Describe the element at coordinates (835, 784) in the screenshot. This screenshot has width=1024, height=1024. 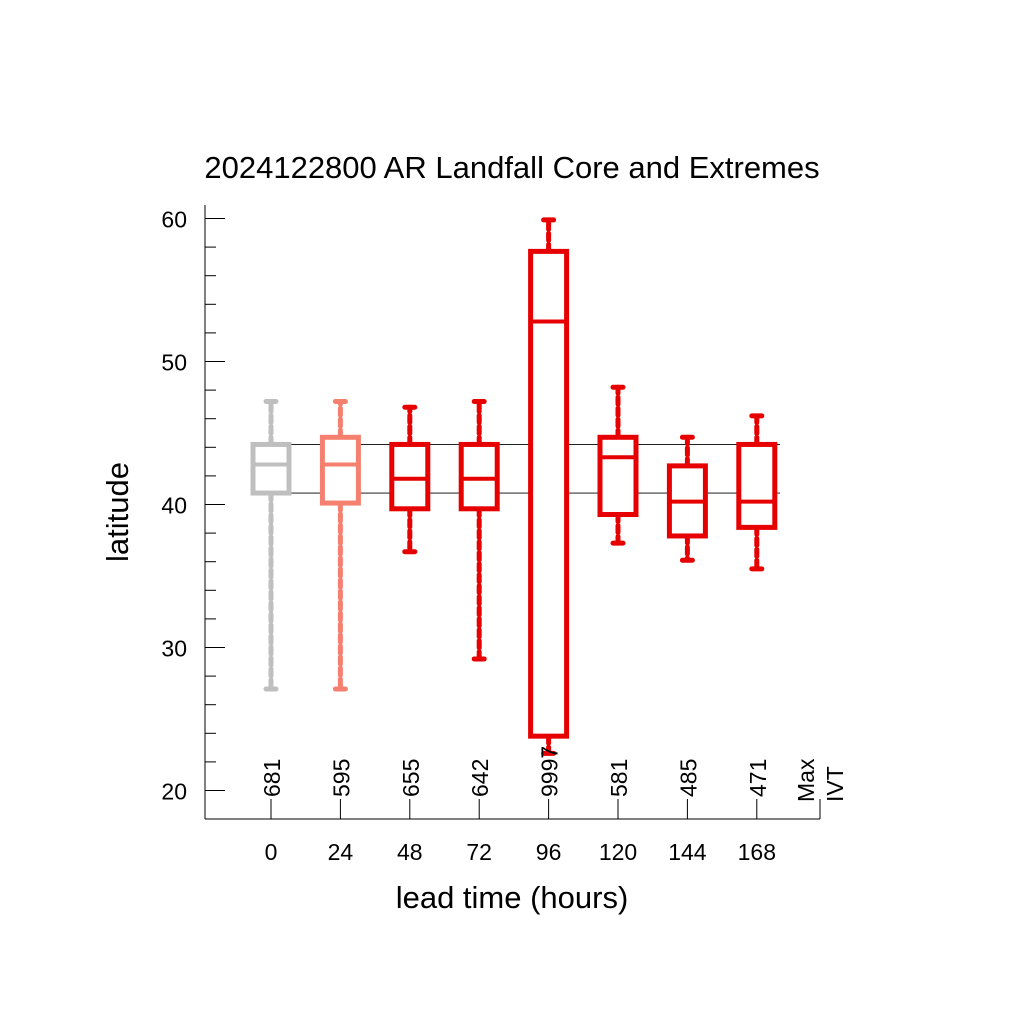
I see `side-label-ivt: IVT` at that location.